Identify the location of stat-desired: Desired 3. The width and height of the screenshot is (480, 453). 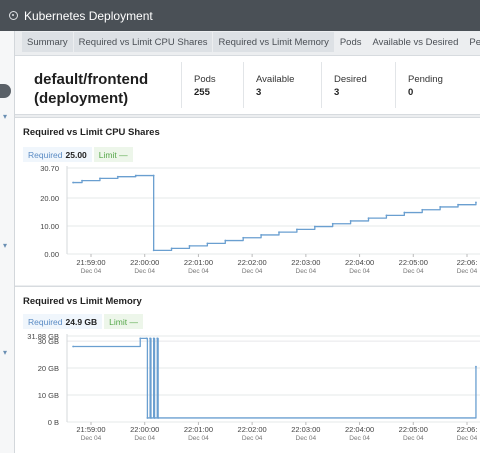
(344, 85).